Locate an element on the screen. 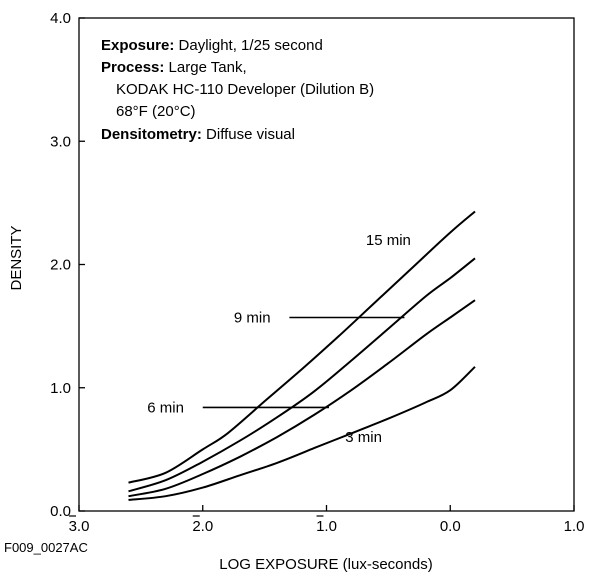 The image size is (589, 580). x-axis: 3.0 2.0 1.0 0.0 1.0 is located at coordinates (327, 520).